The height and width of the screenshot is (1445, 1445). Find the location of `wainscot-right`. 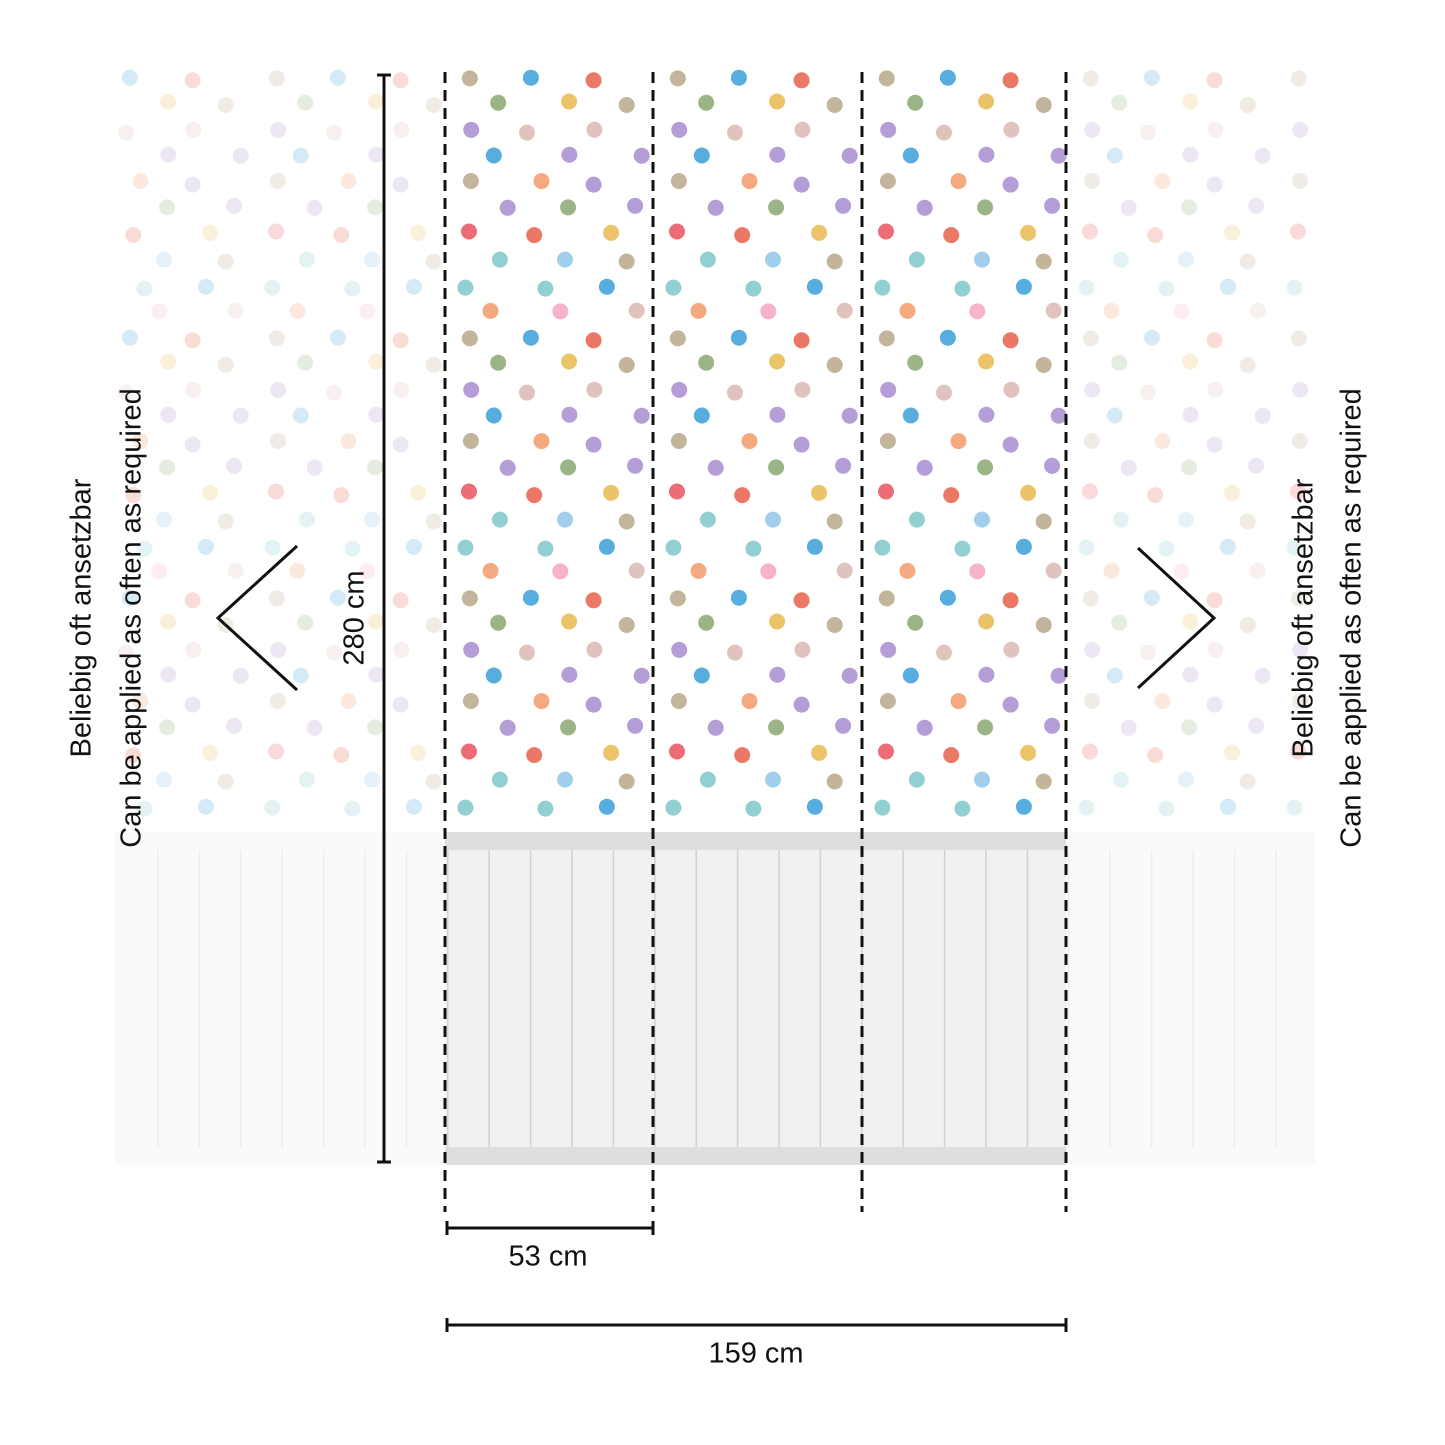

wainscot-right is located at coordinates (1190, 998).